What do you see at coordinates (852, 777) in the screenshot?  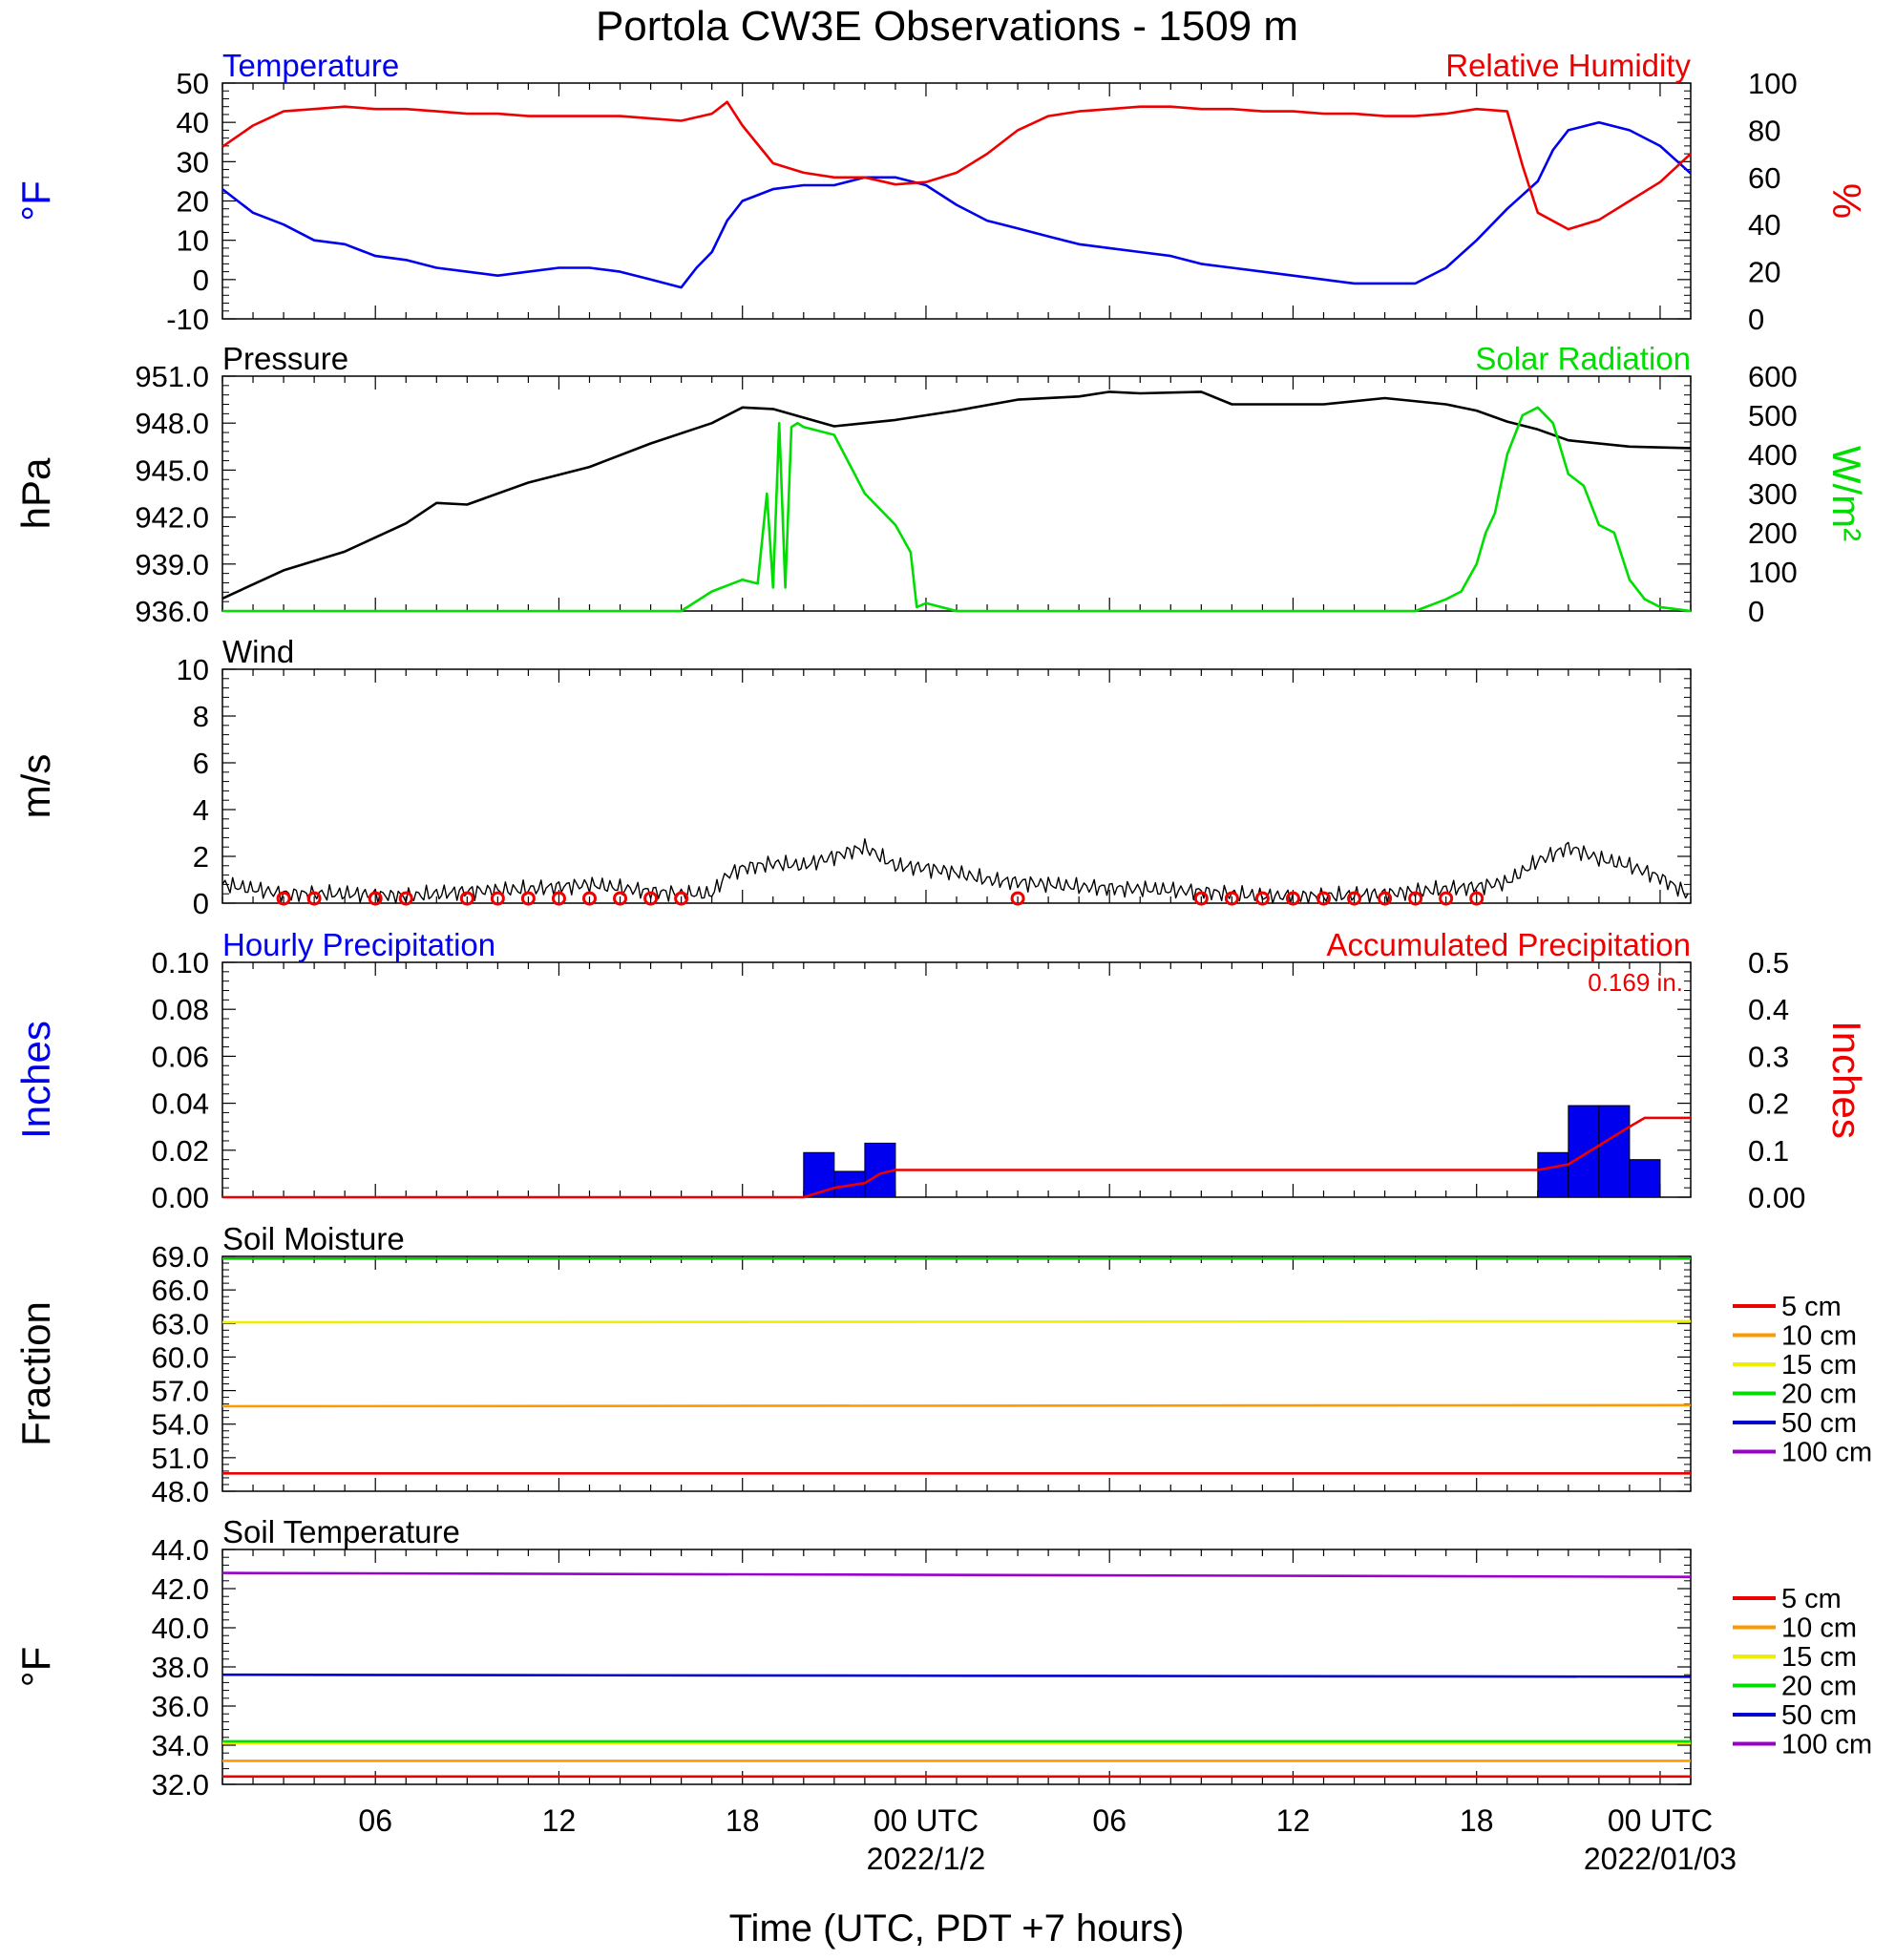 I see `panel-wind: 10 8 6 4 2 0 Wind m/s` at bounding box center [852, 777].